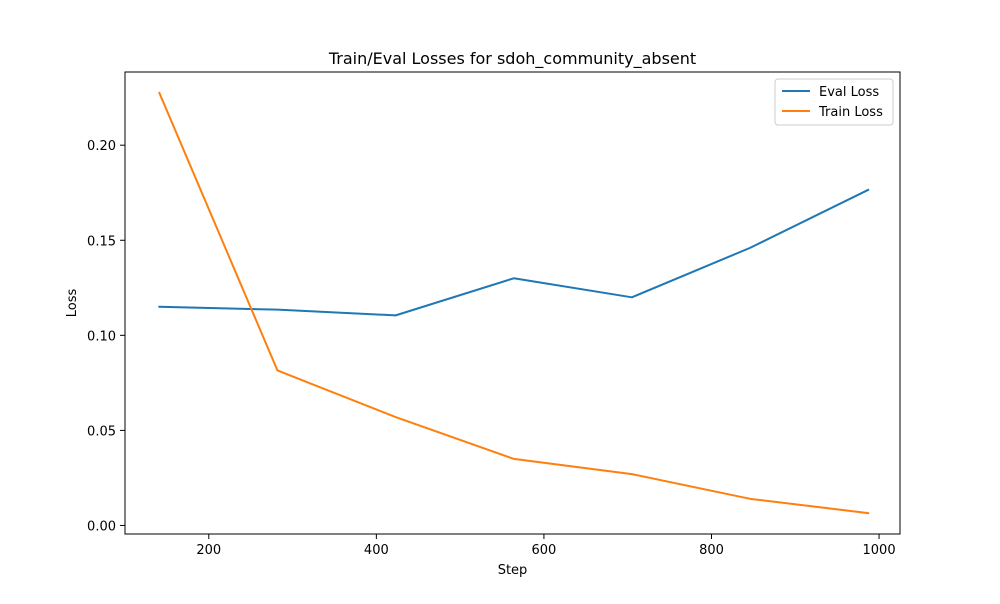 The image size is (1000, 604). I want to click on x-tick-label: 800, so click(711, 550).